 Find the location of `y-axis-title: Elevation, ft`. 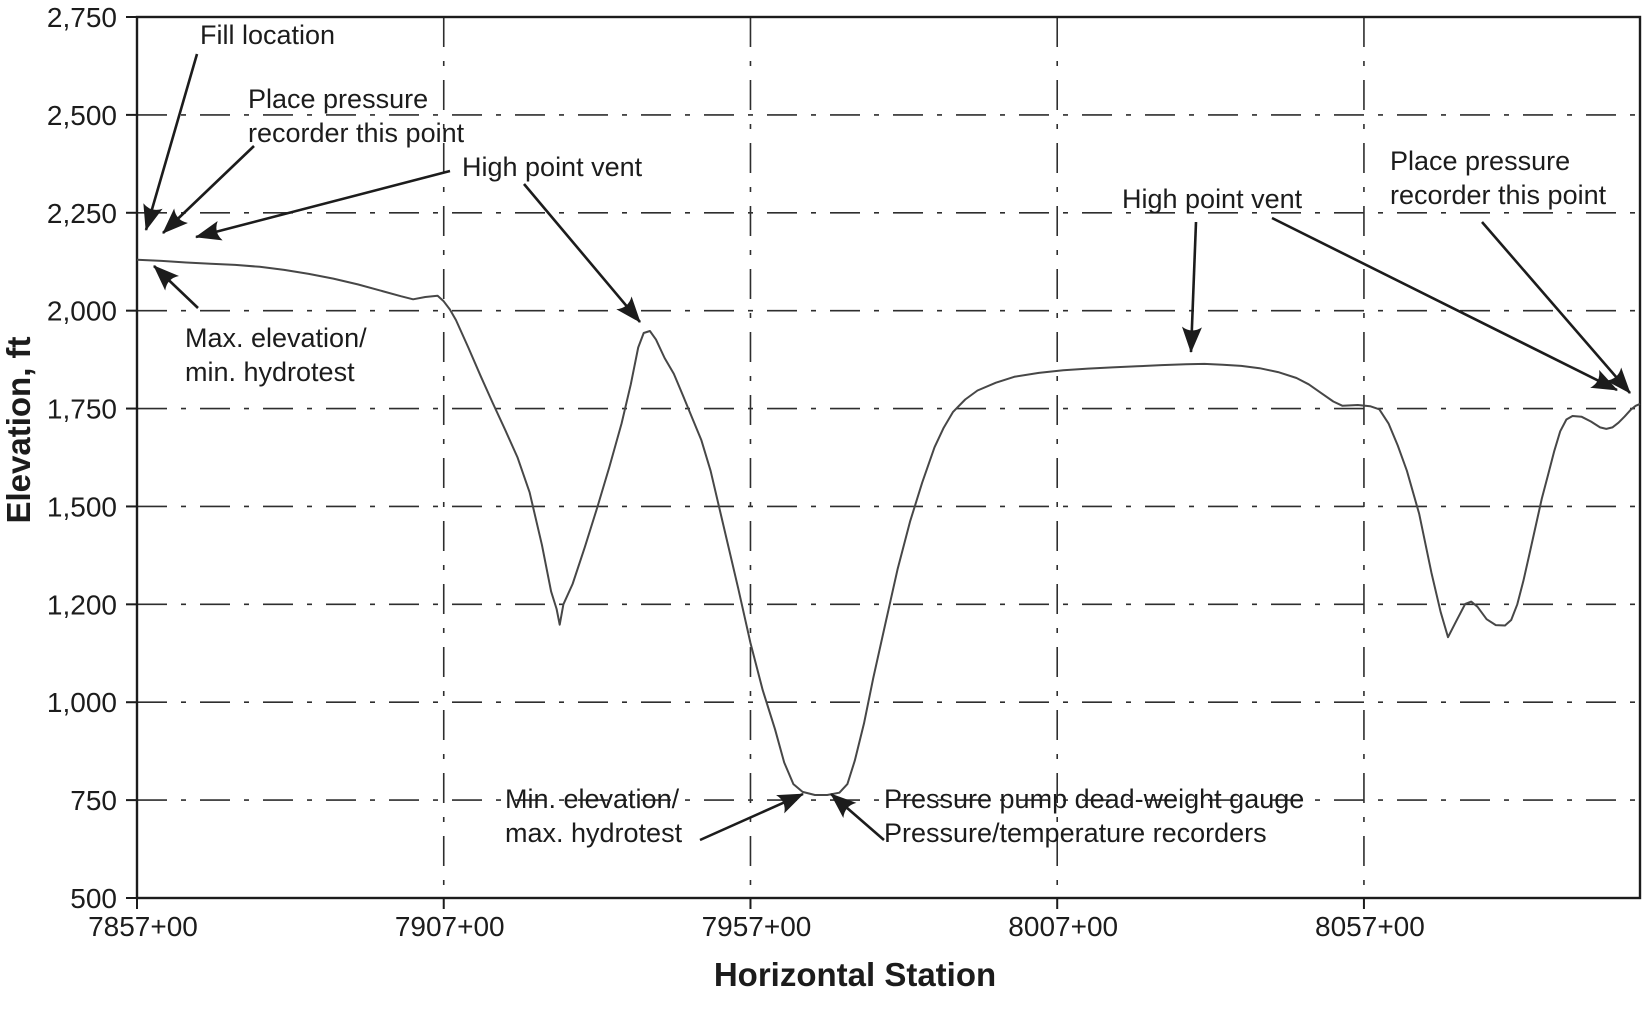

y-axis-title: Elevation, ft is located at coordinates (18, 429).